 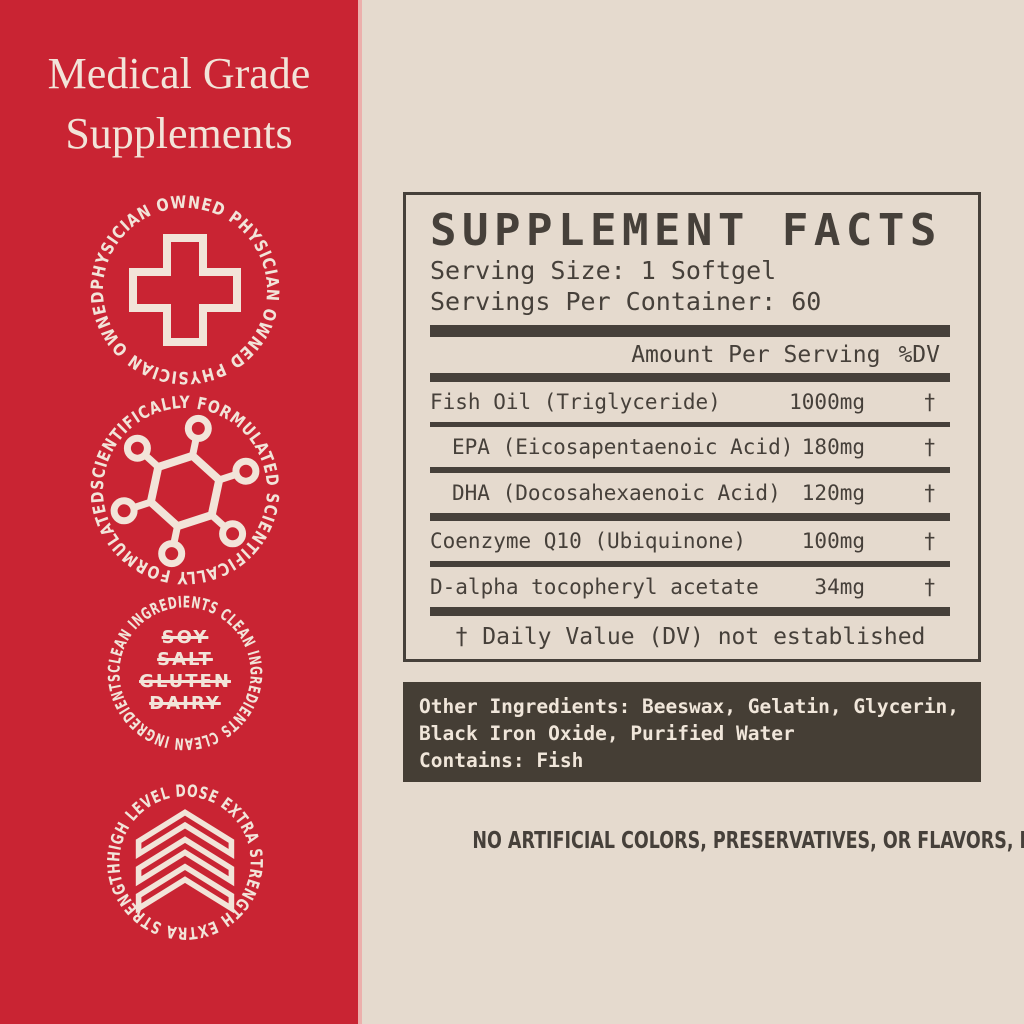 What do you see at coordinates (594, 587) in the screenshot?
I see `ingredient-name: D-alpha tocopheryl acetate` at bounding box center [594, 587].